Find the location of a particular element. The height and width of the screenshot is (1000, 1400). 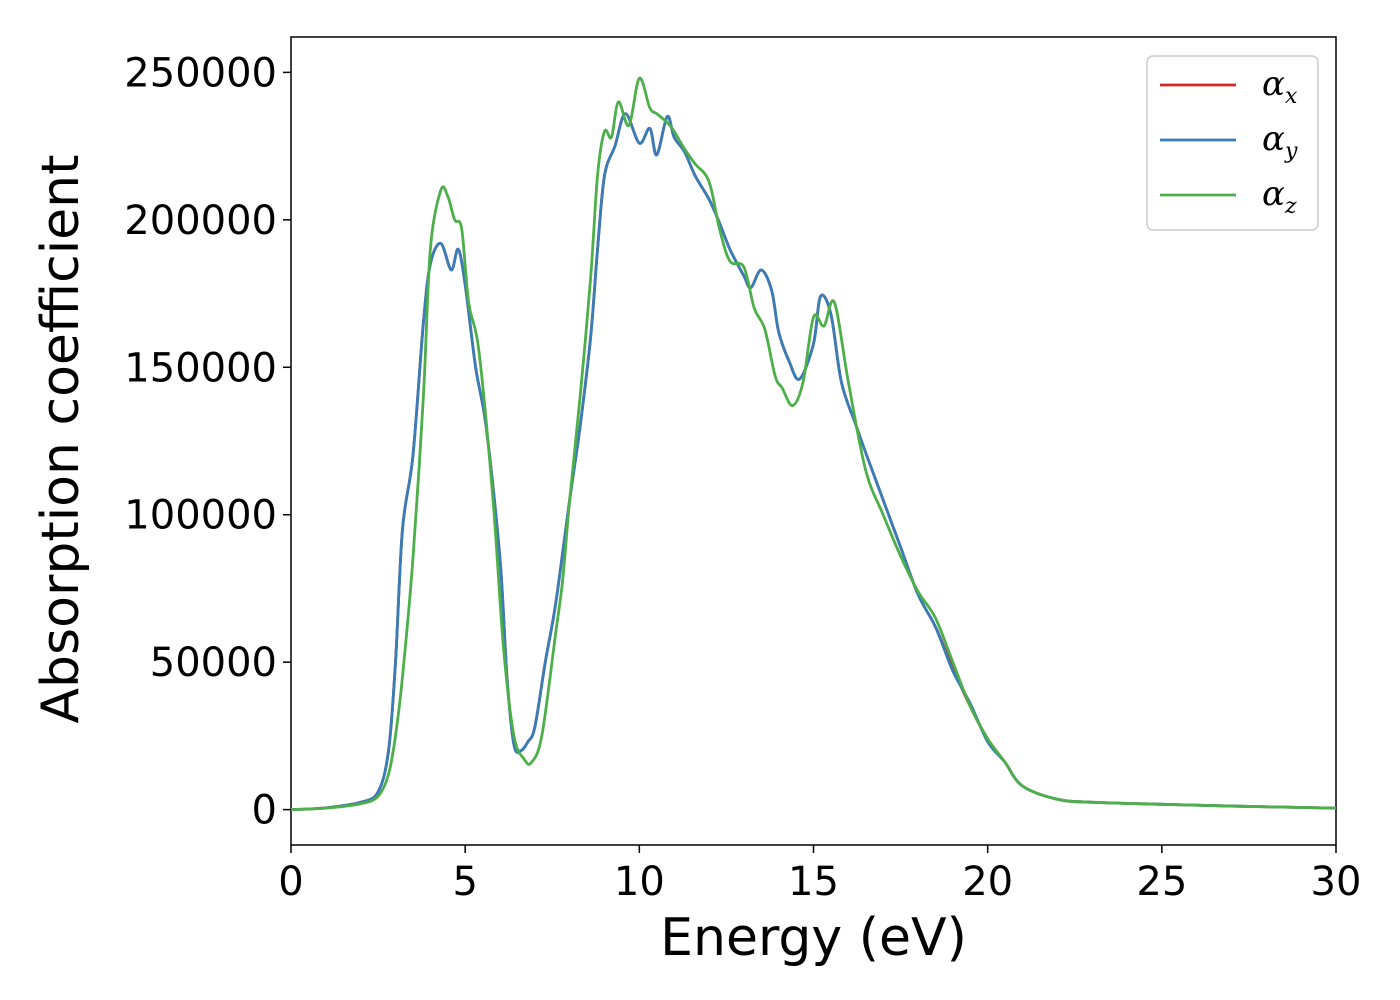

legend-subscript: z is located at coordinates (1290, 206).